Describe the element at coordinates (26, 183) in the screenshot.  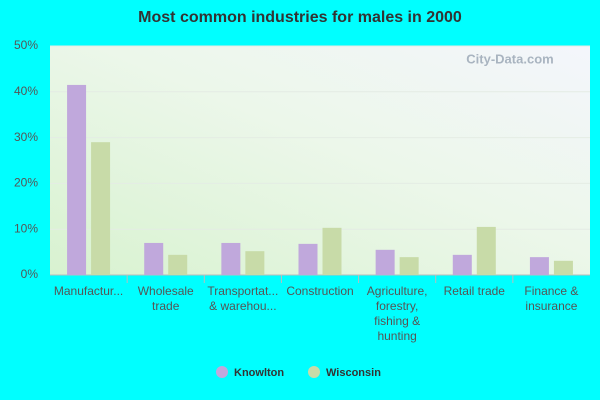
I see `y-tick-label: 20%` at that location.